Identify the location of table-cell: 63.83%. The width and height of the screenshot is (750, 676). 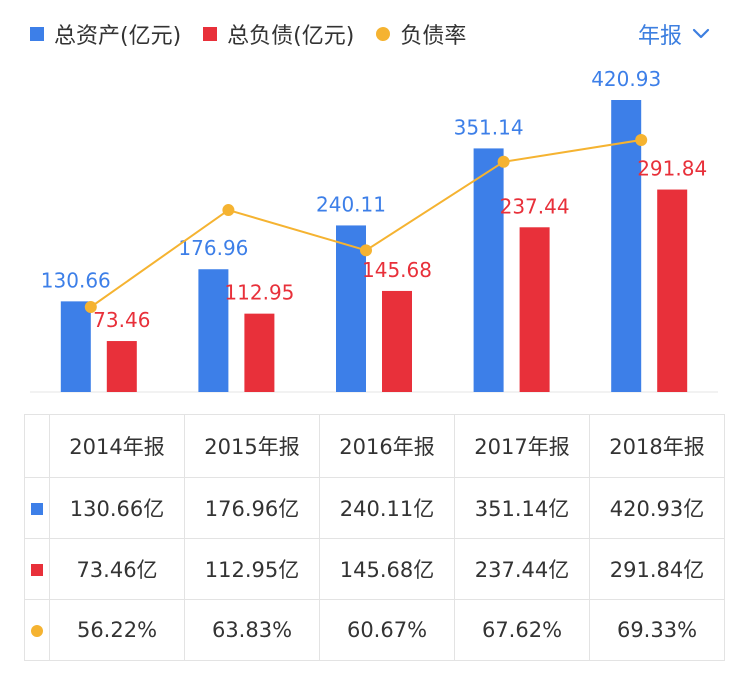
(252, 630).